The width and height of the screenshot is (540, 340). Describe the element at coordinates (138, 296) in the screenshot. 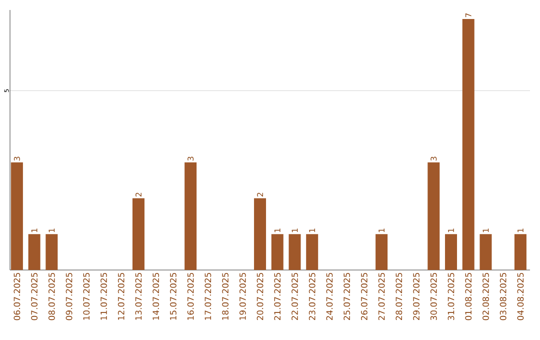

I see `x-tick-label: 13.07.2025` at that location.